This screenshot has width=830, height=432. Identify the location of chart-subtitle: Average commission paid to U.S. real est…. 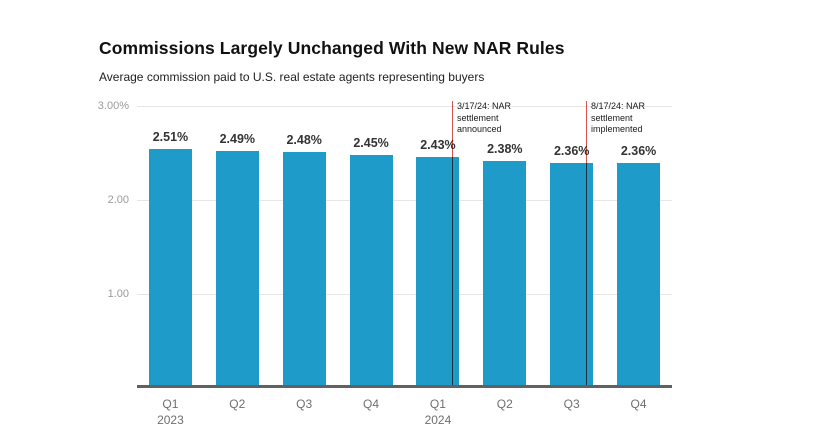
(292, 77).